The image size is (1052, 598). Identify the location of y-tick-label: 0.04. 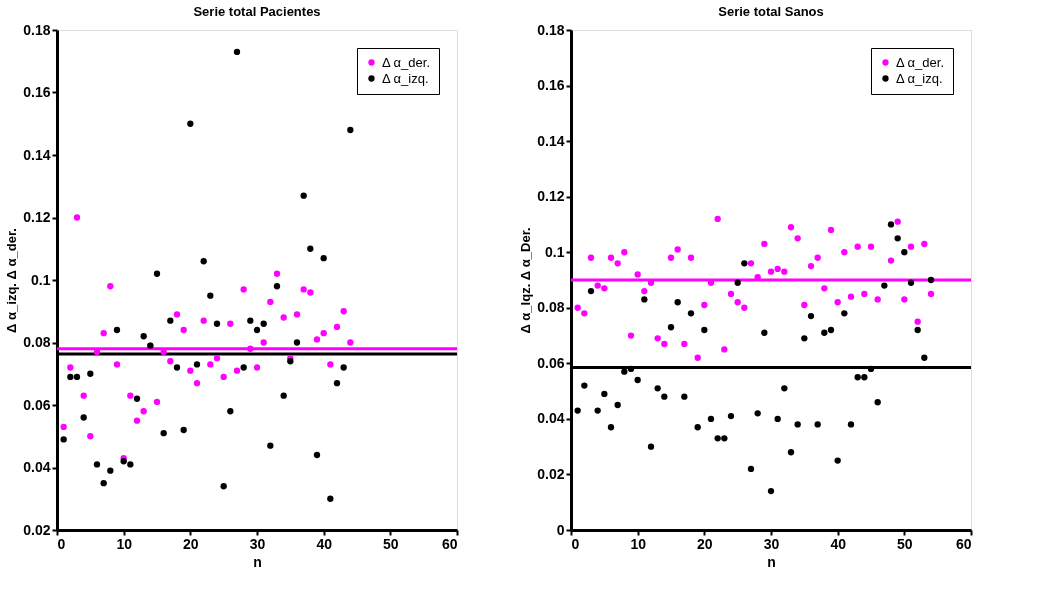
(551, 418).